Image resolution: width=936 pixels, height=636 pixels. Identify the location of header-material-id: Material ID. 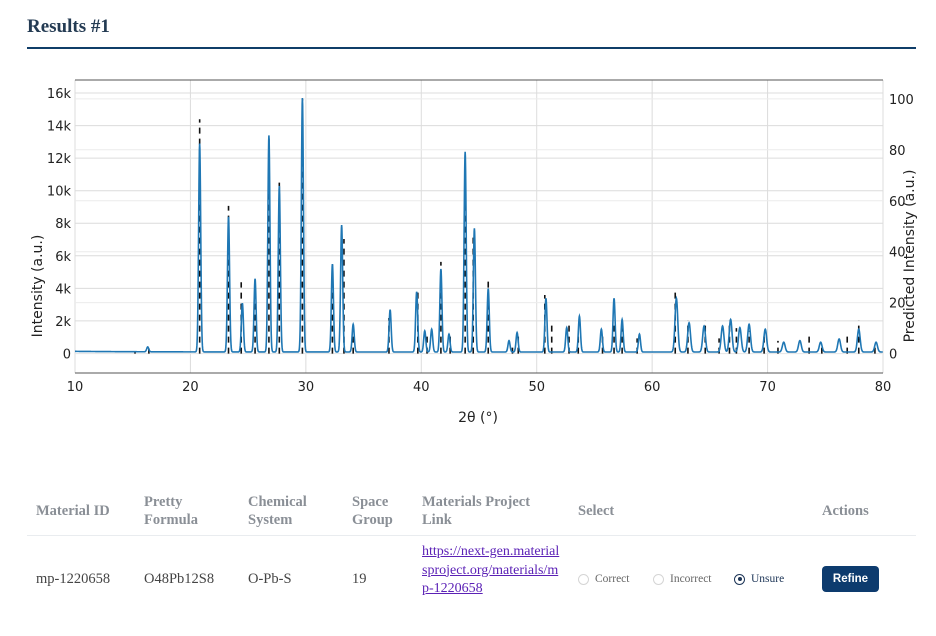
(73, 511).